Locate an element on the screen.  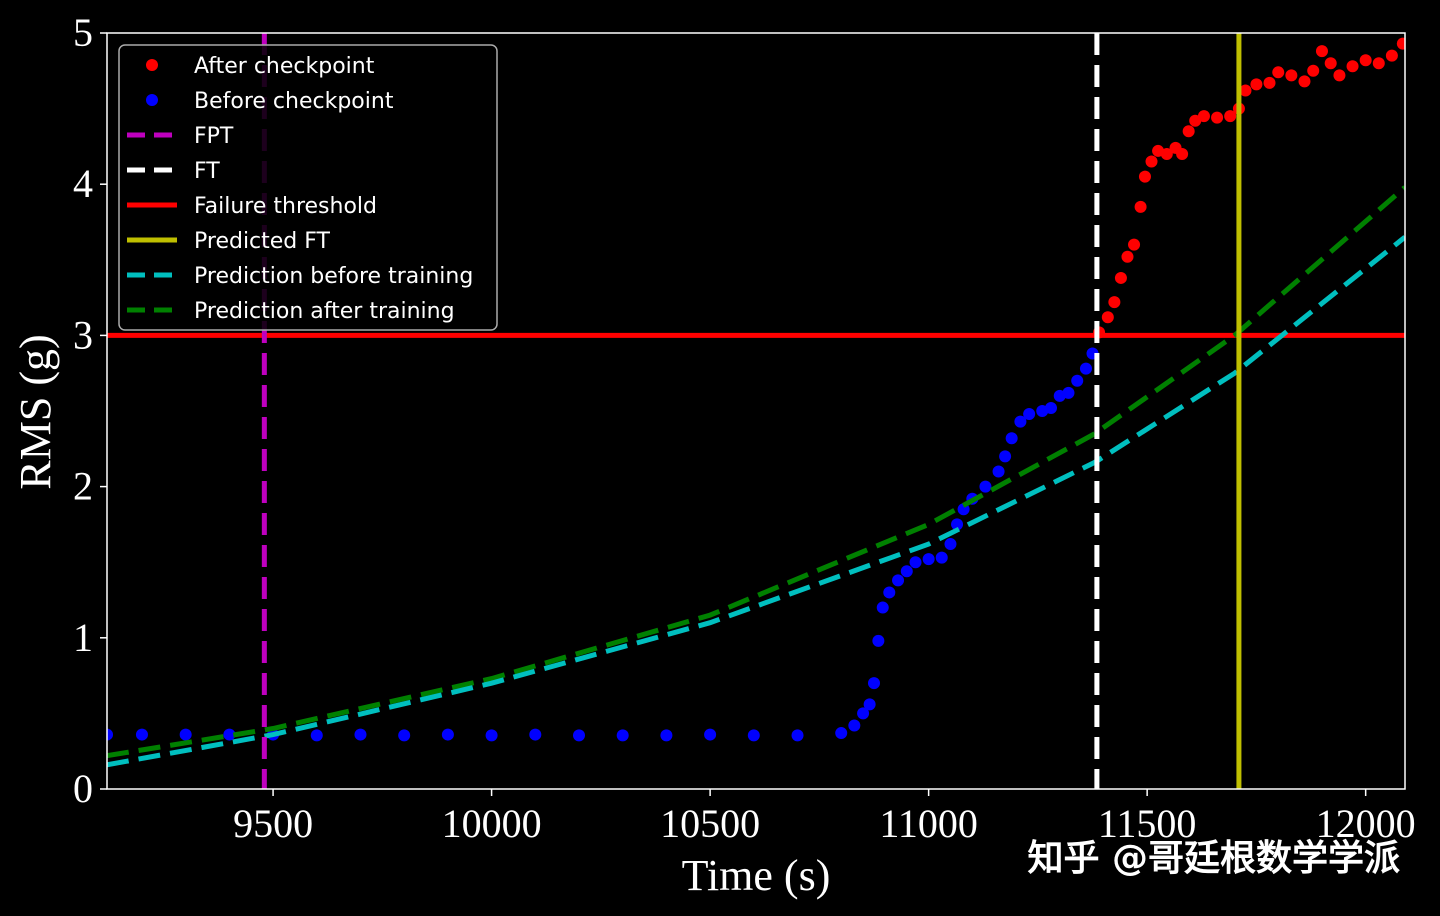
y-tick-label: 1 is located at coordinates (83, 637).